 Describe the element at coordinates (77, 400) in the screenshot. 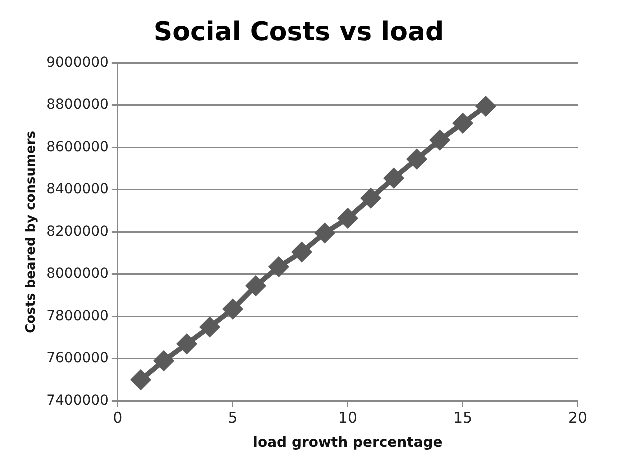

I see `y-tick-label: 7400000` at that location.